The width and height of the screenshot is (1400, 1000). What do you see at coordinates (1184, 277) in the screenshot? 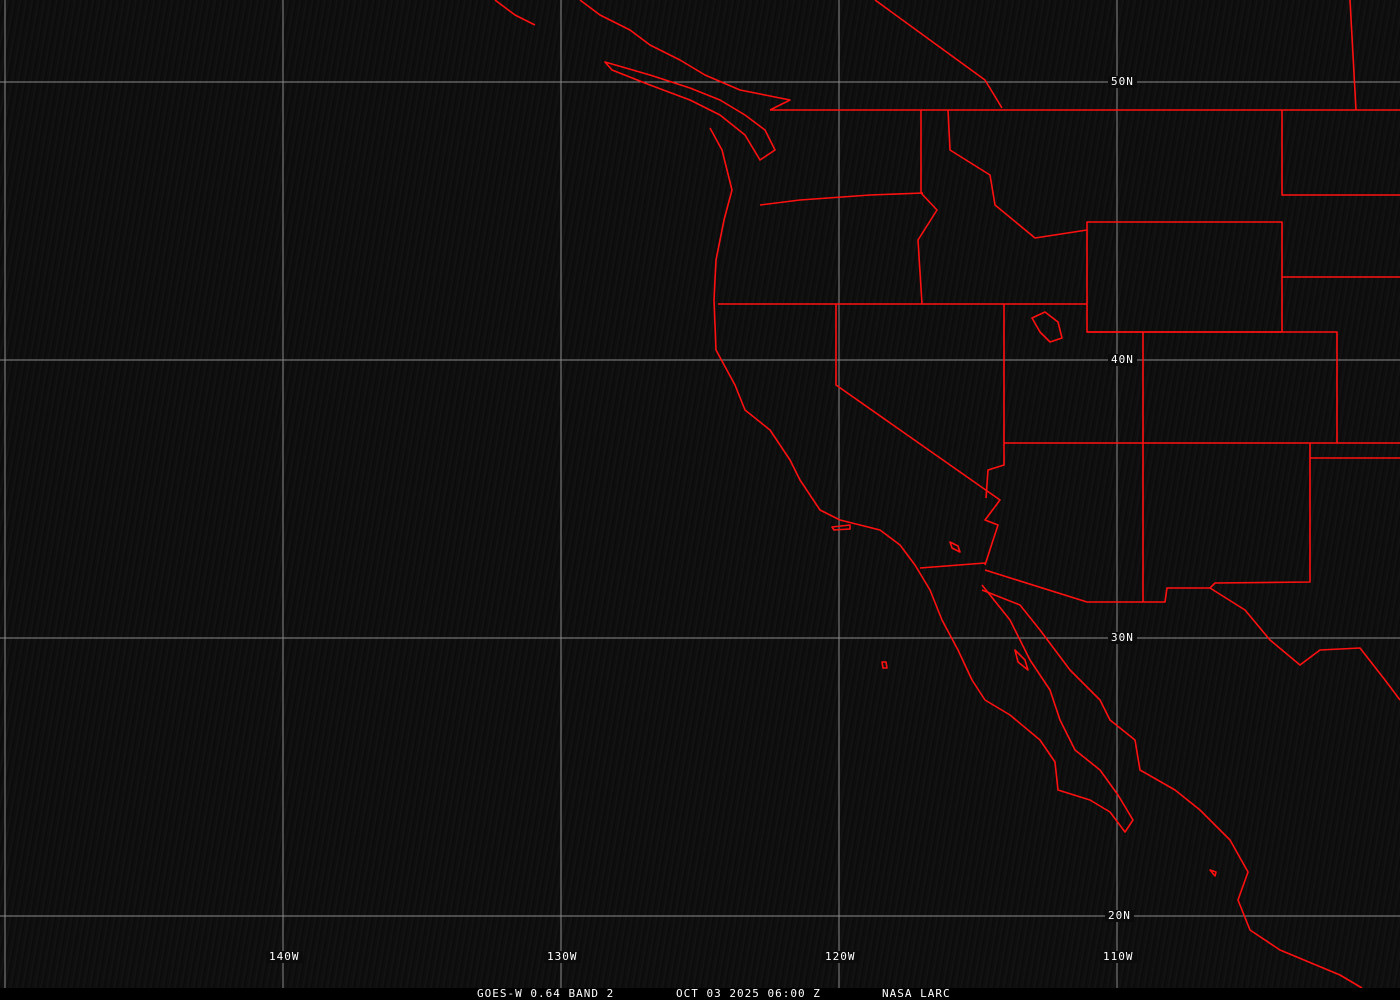
I see `border-wyoming` at bounding box center [1184, 277].